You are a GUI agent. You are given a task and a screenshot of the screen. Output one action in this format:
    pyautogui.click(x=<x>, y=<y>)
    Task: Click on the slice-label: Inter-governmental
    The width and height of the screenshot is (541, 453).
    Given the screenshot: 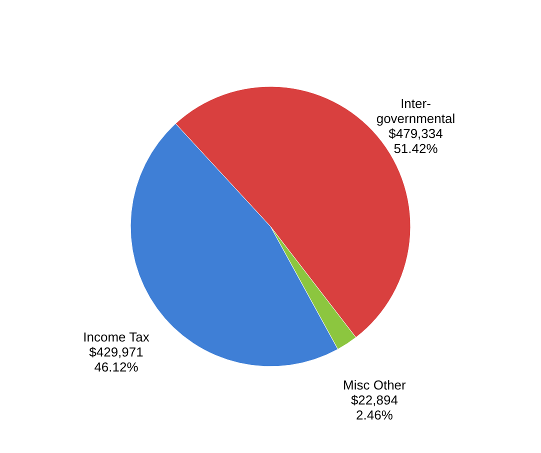 What is the action you would take?
    pyautogui.click(x=416, y=111)
    